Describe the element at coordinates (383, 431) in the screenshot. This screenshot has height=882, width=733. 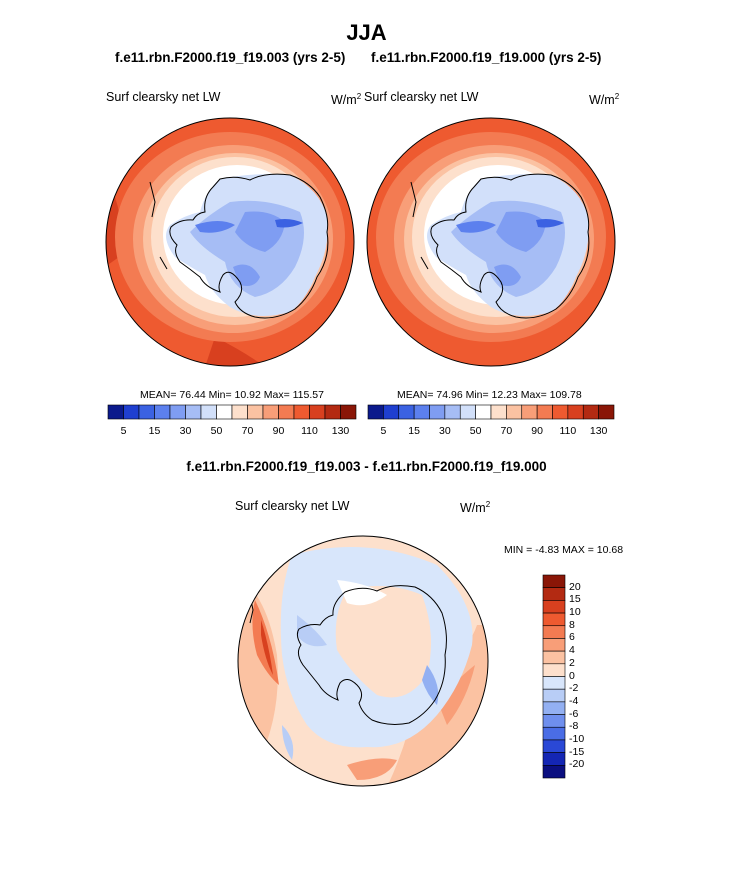
I see `colorbar-tick-label: 5` at that location.